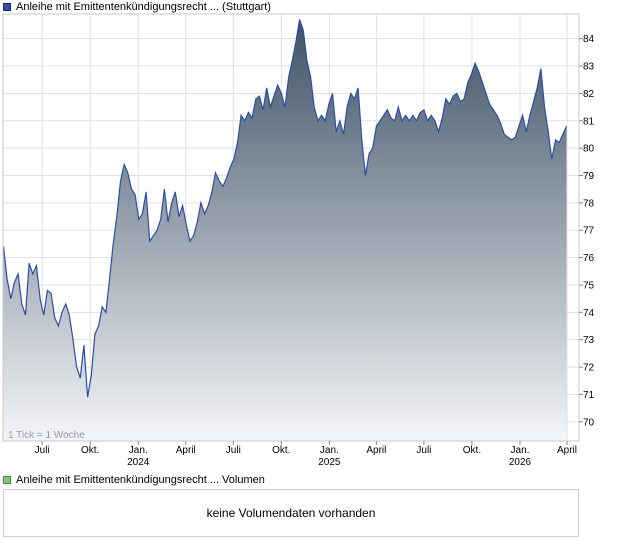  I want to click on x-year-label: 2024, so click(138, 462).